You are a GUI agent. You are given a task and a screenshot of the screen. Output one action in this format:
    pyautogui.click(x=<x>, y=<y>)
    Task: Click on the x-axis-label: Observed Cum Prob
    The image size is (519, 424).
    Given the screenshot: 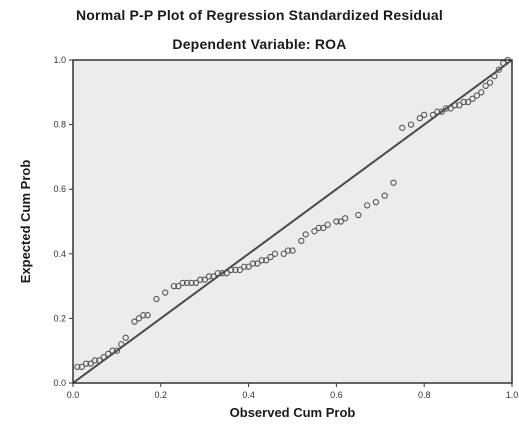 What is the action you would take?
    pyautogui.click(x=293, y=412)
    